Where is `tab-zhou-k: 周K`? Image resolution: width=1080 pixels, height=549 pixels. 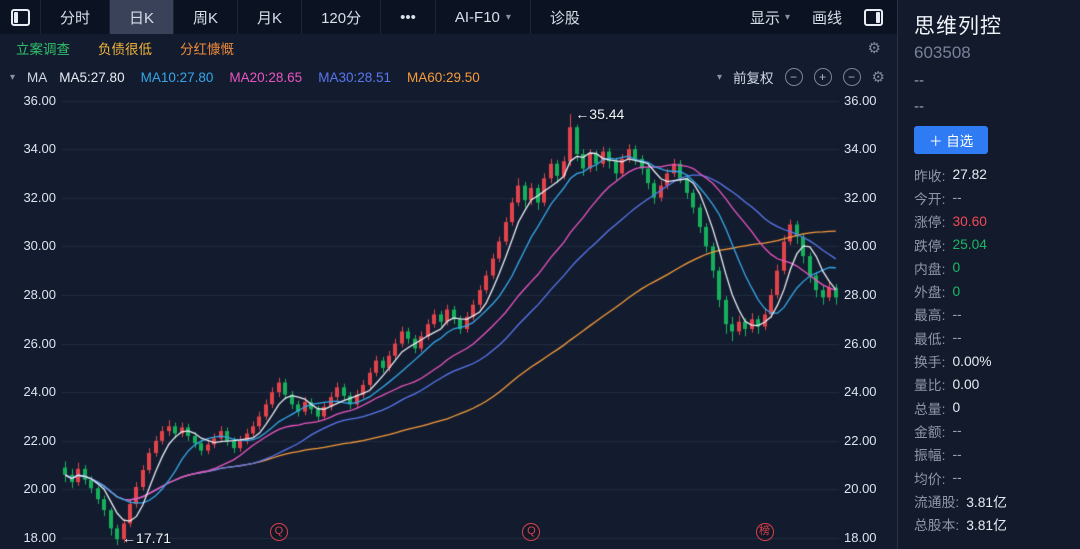 tab-zhou-k: 周K is located at coordinates (205, 17).